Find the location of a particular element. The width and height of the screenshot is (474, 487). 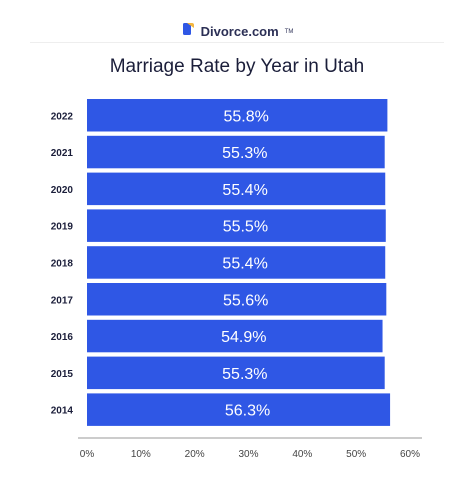

x-tick-label: 0% is located at coordinates (87, 454).